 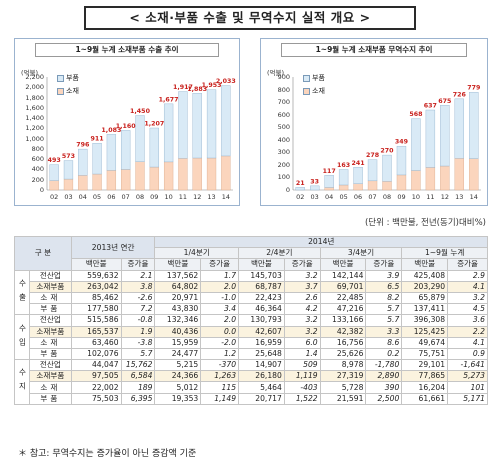 I want to click on amount-cell: 97,505, so click(x=96, y=376).